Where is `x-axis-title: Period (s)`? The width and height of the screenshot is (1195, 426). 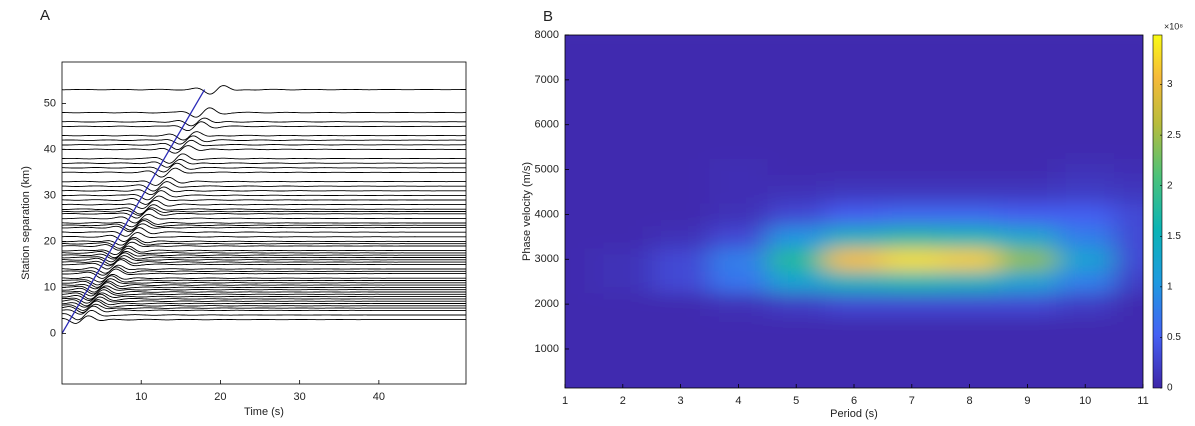 x-axis-title: Period (s) is located at coordinates (854, 414).